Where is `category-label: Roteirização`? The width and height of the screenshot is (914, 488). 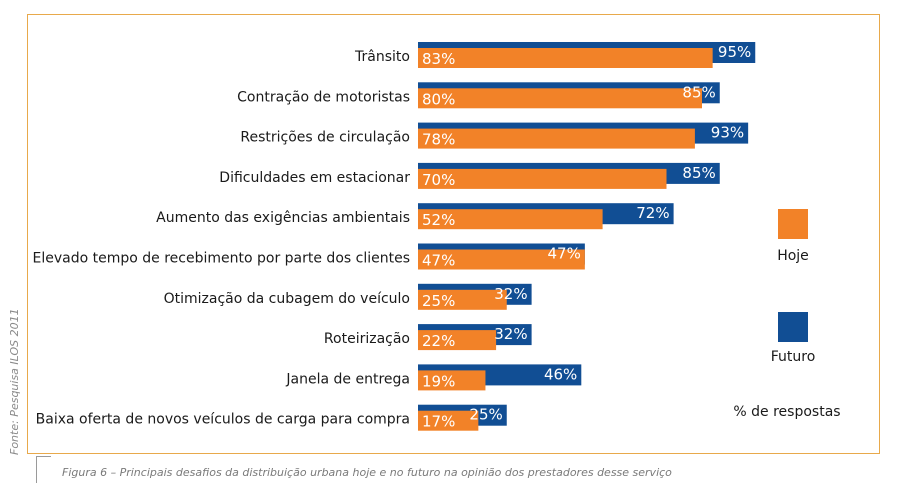 category-label: Roteirização is located at coordinates (367, 339).